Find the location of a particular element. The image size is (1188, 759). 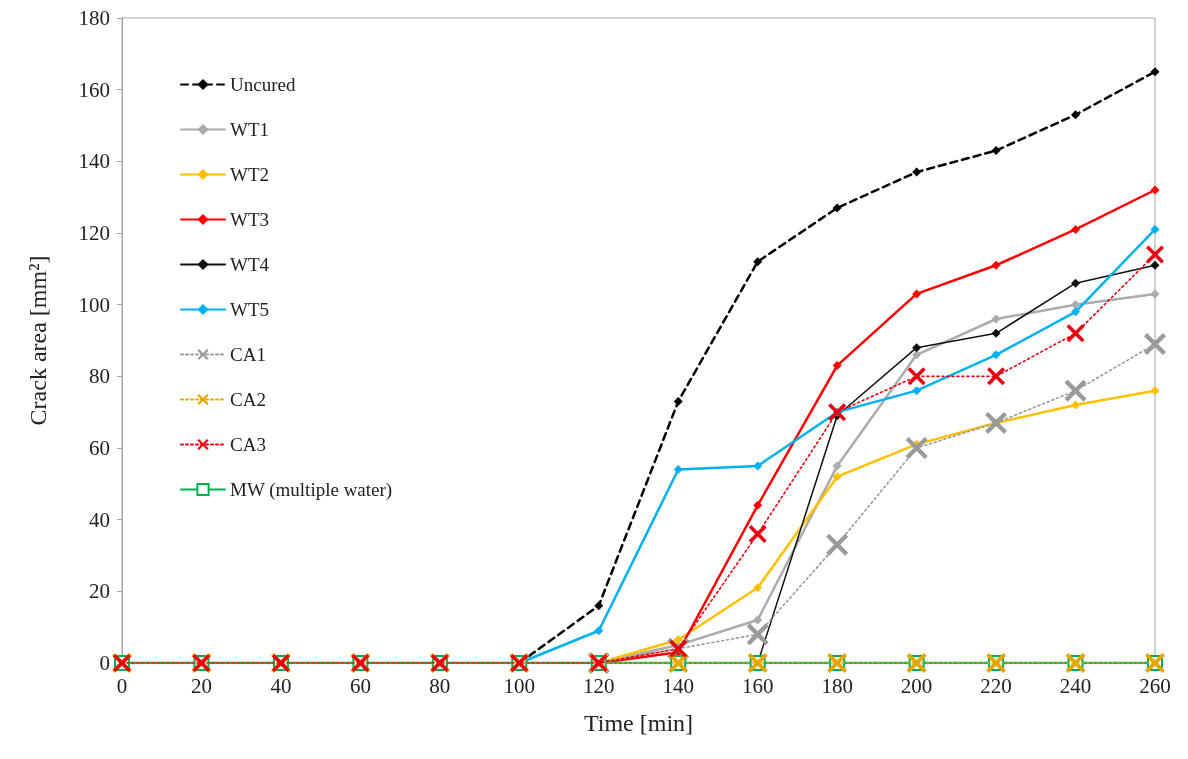

x-tick-label: 220 is located at coordinates (996, 685).